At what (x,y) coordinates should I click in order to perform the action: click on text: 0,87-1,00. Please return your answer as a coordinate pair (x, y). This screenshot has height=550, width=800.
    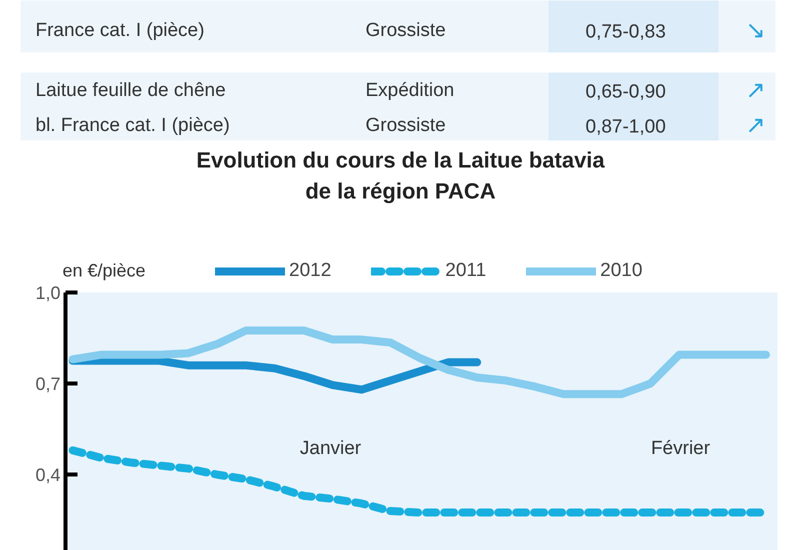
    Looking at the image, I should click on (626, 127).